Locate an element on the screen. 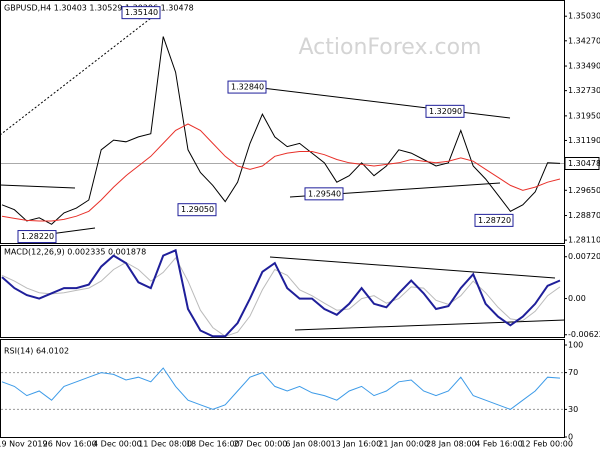 This screenshot has width=600, height=450. y-tick-label: 1.28110 is located at coordinates (584, 240).